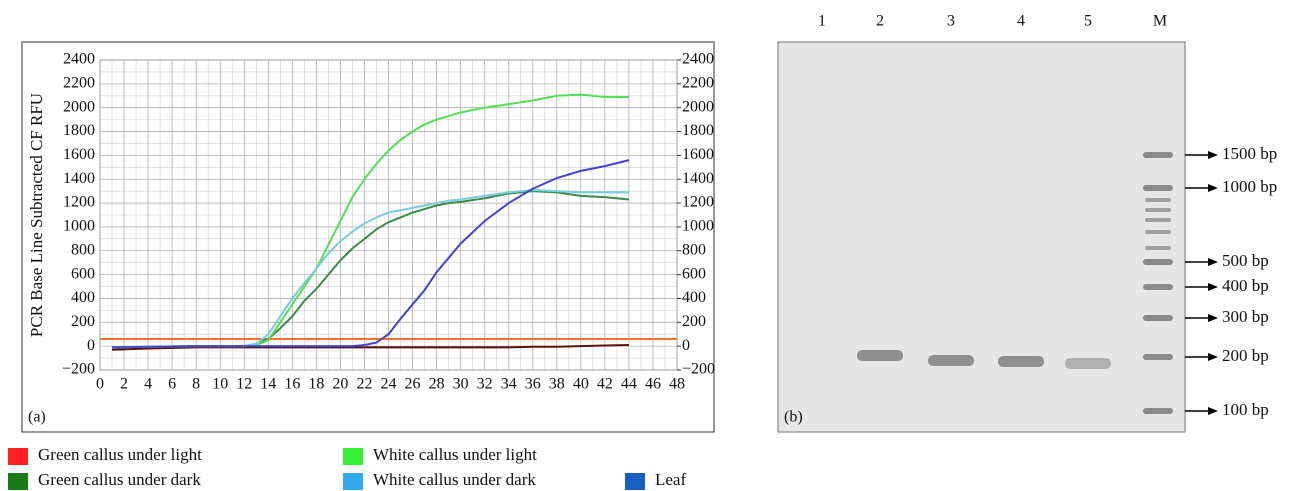 This screenshot has height=491, width=1294. I want to click on marker-label: 1500 bp, so click(1249, 153).